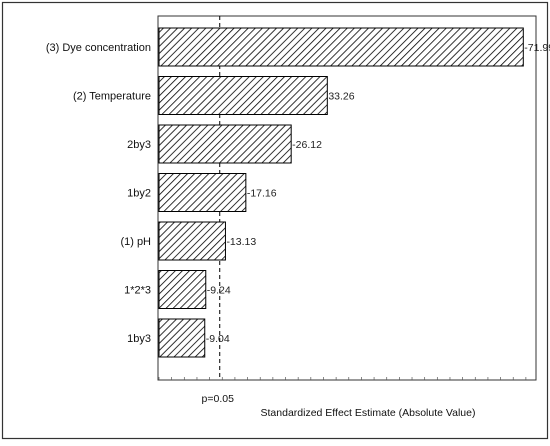 Image resolution: width=550 pixels, height=446 pixels. Describe the element at coordinates (112, 97) in the screenshot. I see `category-label: (2) Temperature` at that location.